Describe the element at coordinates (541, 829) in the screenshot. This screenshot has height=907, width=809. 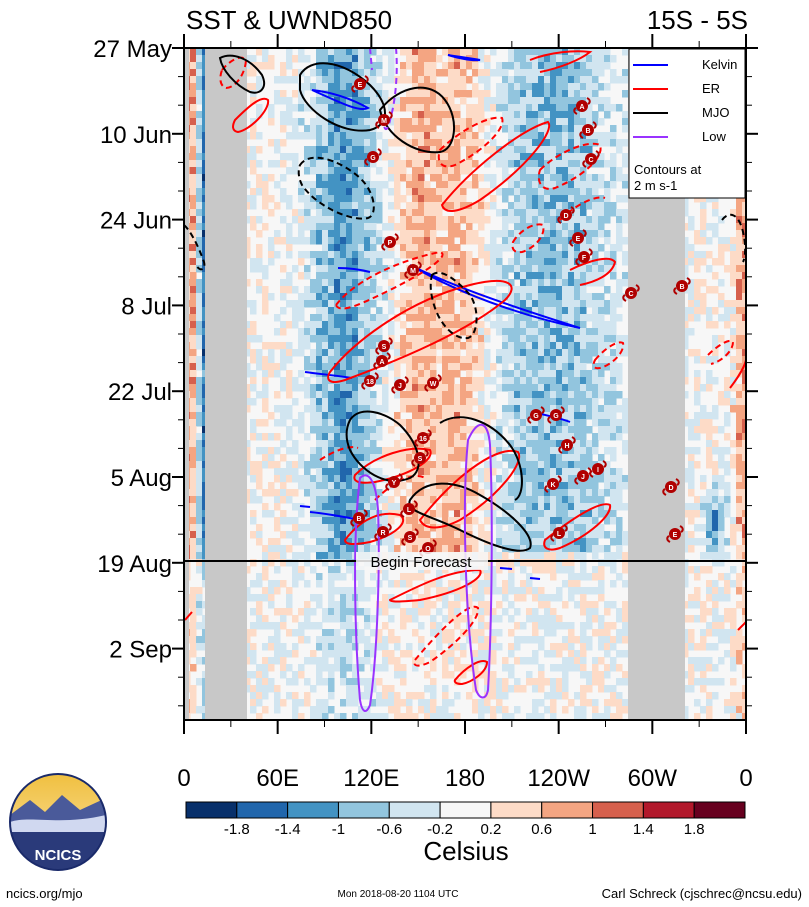
I see `colorbar-tick-label: 0.6` at that location.